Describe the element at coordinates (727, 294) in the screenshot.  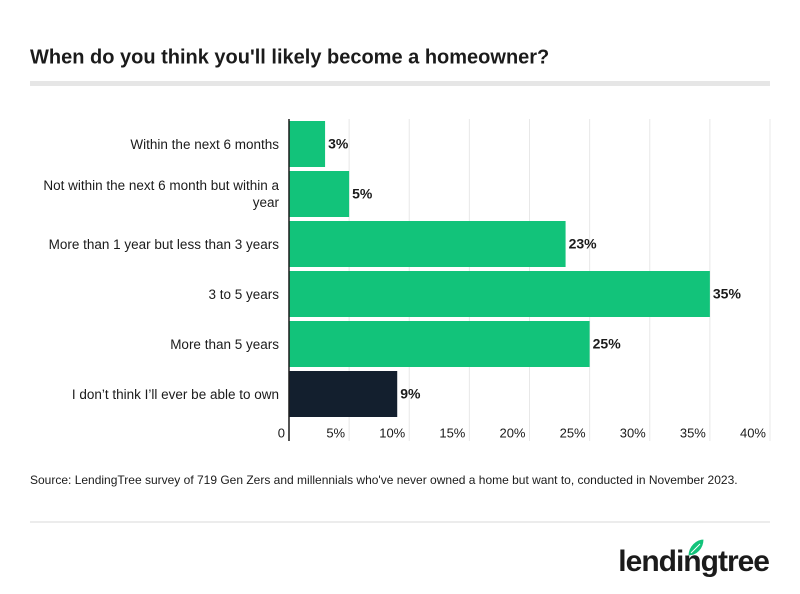
I see `value-label: 35%` at that location.